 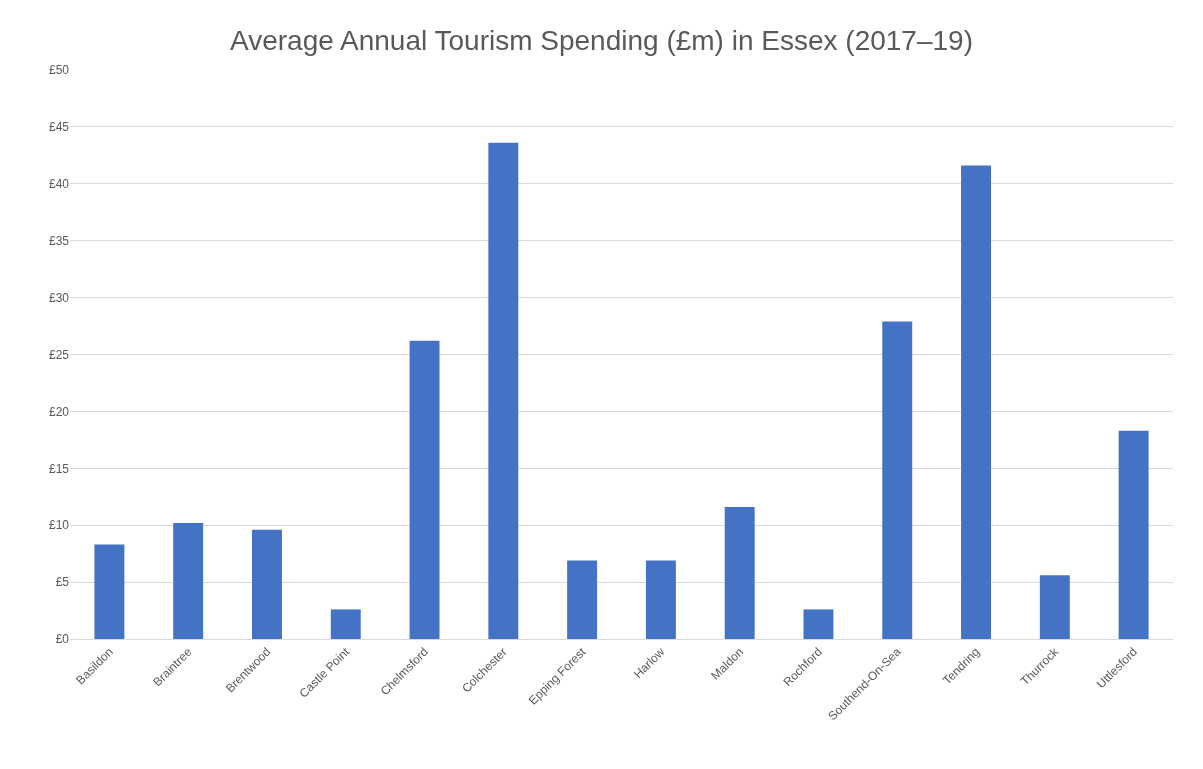 What do you see at coordinates (59, 354) in the screenshot?
I see `y-tick-label: £25` at bounding box center [59, 354].